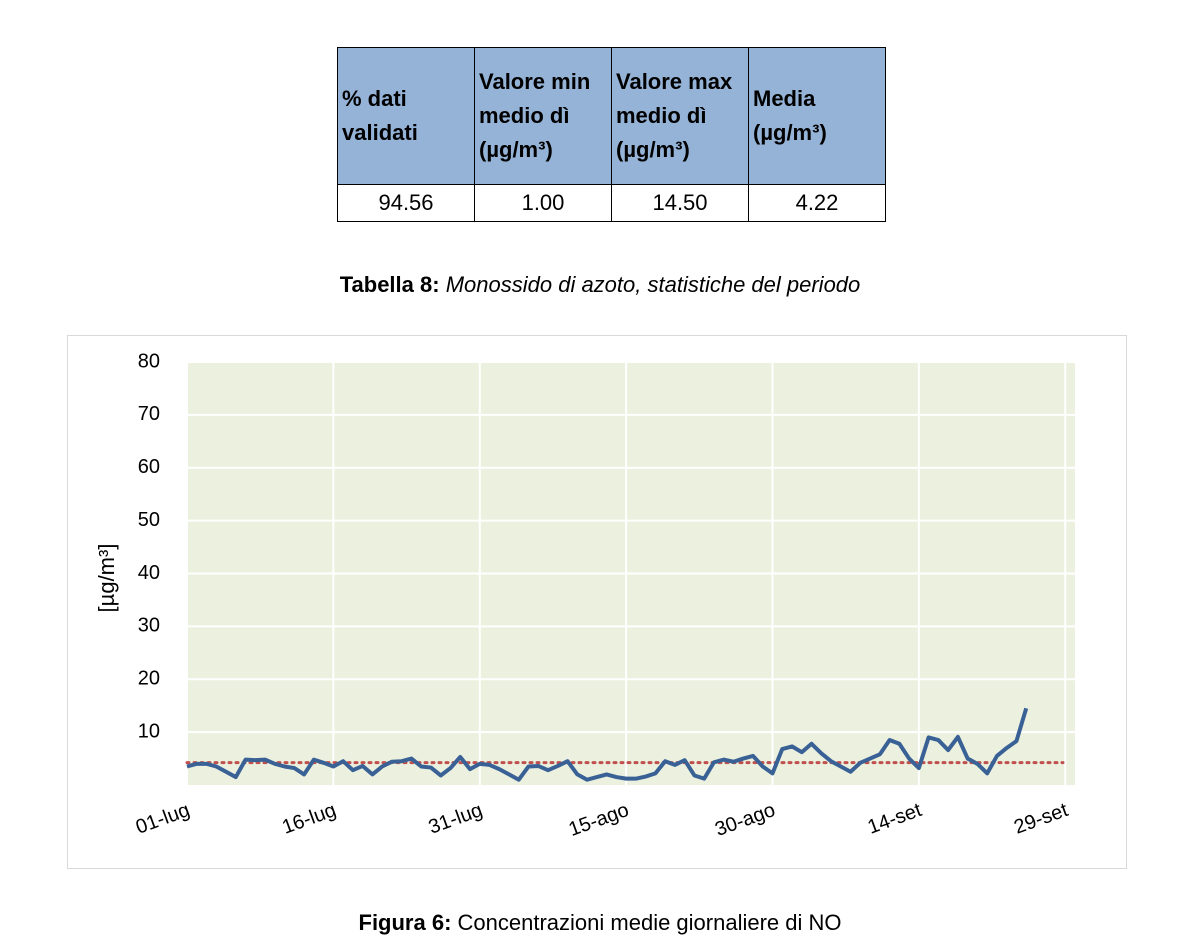  What do you see at coordinates (149, 361) in the screenshot?
I see `y-tick-label: 80` at bounding box center [149, 361].